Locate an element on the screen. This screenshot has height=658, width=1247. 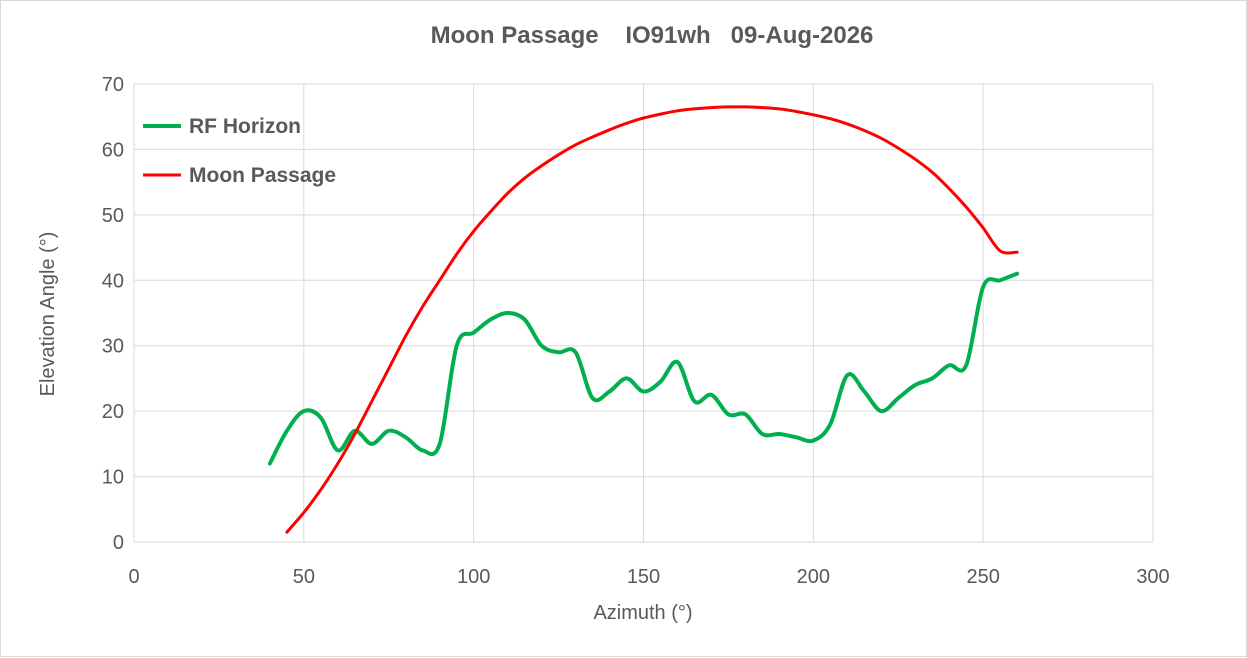
y-tick-label: 0 is located at coordinates (118, 543).